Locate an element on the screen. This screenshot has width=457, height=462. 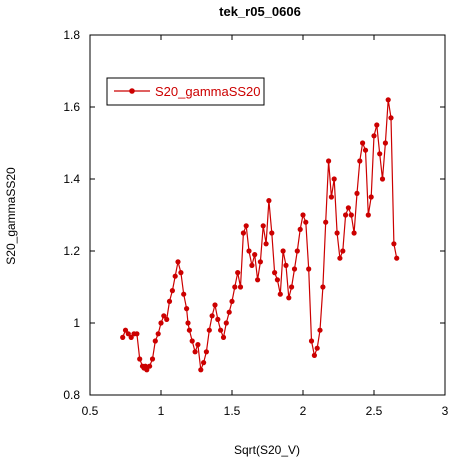
x-tick-label: 0.5 is located at coordinates (90, 411).